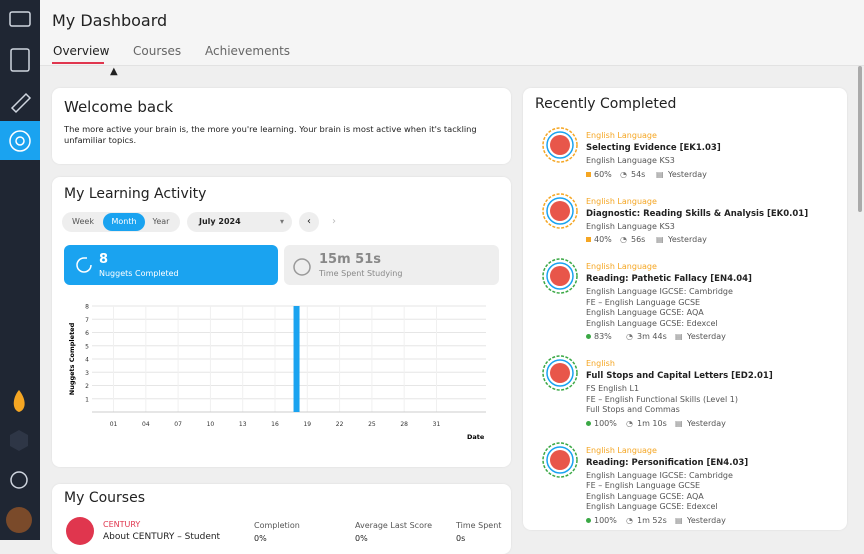 The image size is (864, 554). I want to click on period: Month, so click(124, 222).